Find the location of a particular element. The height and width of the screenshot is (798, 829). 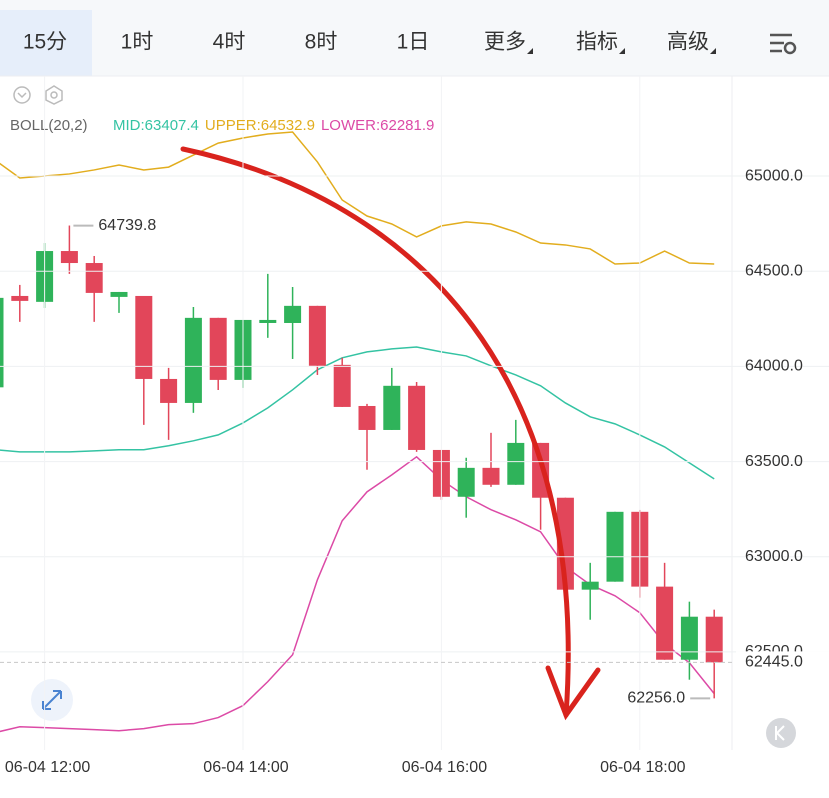

x-tick-label: 06-04 14:00 is located at coordinates (246, 767).